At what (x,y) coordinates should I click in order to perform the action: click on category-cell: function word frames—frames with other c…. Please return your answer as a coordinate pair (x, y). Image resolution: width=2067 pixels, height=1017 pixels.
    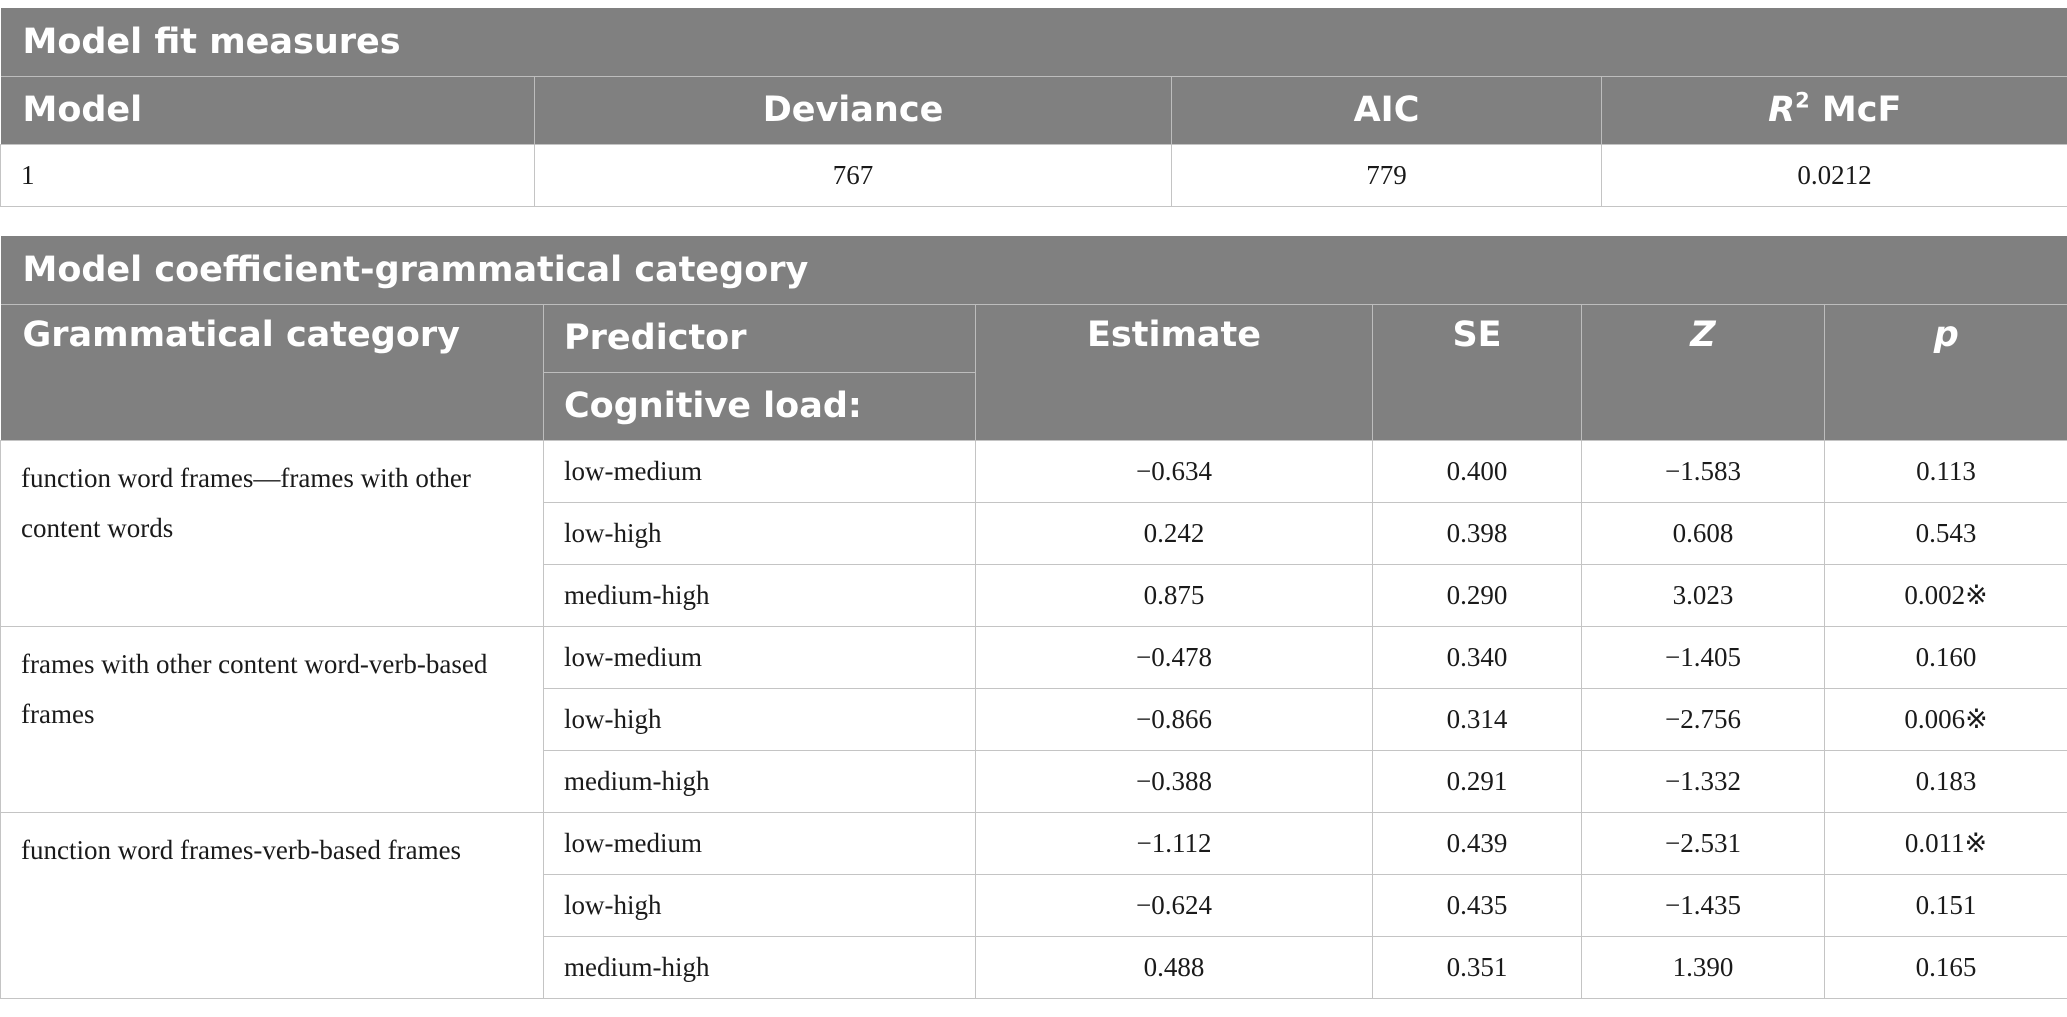
    Looking at the image, I should click on (272, 533).